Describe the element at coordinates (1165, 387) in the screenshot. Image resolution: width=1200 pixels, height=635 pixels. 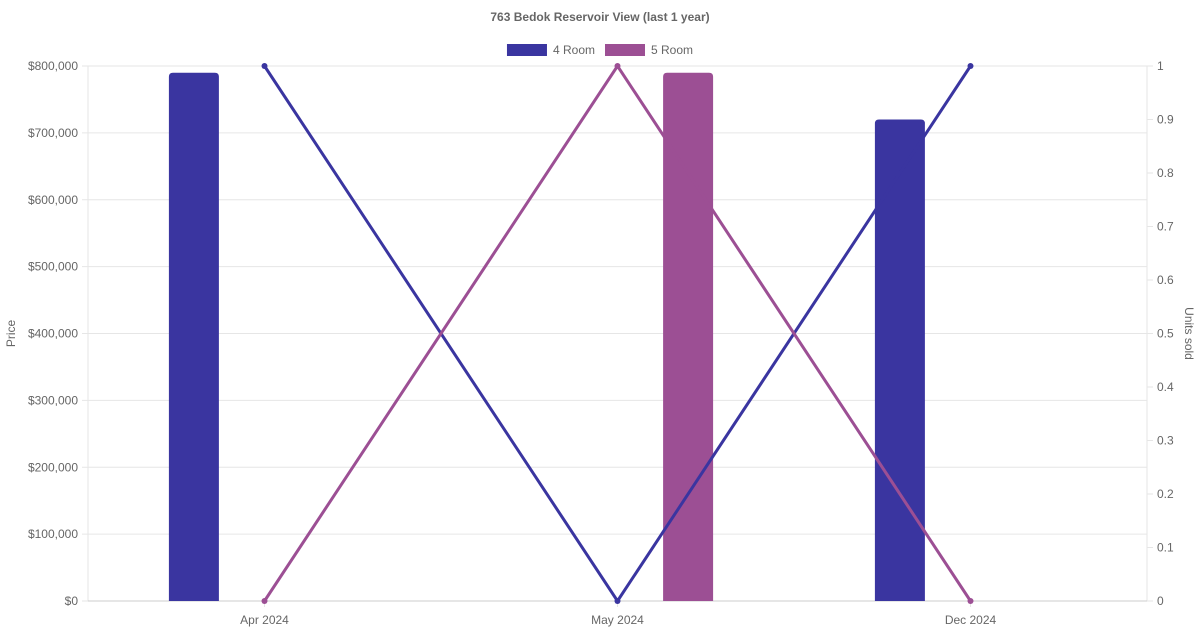
I see `right-tick-label: 0.4` at that location.